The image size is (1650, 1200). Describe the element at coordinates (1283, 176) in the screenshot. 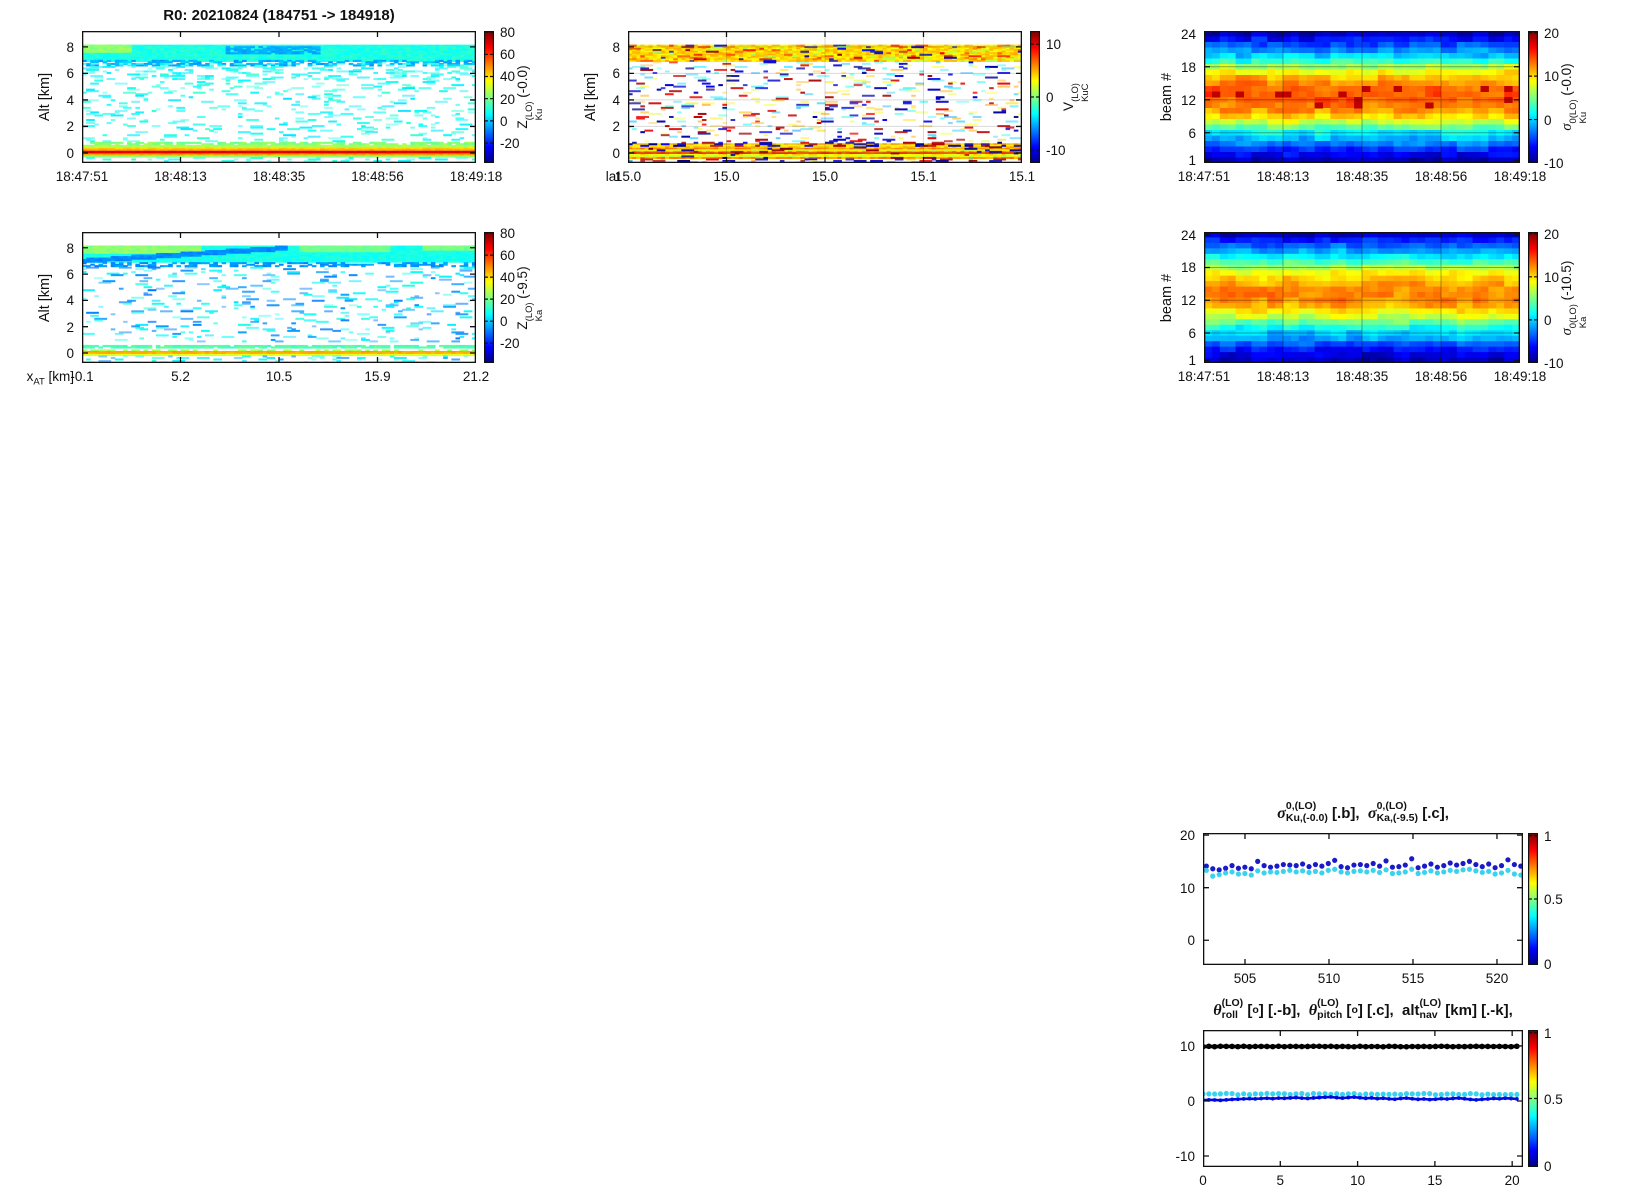

I see `sigku-x-tick-label: 18:48:13` at that location.